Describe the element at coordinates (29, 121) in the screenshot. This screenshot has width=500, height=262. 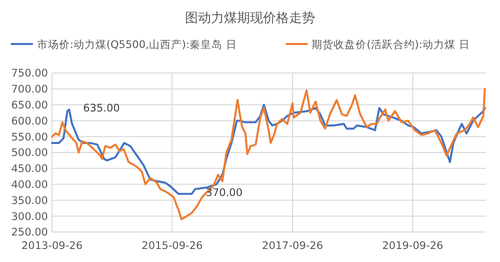
I see `y-tick-label: 600.00` at that location.